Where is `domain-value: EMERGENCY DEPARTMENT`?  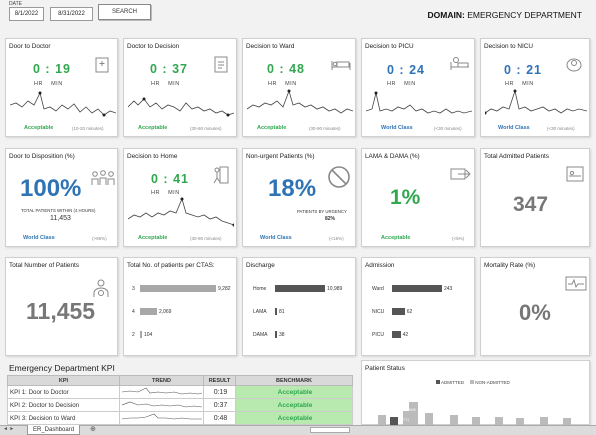
domain-value: EMERGENCY DEPARTMENT is located at coordinates (524, 15).